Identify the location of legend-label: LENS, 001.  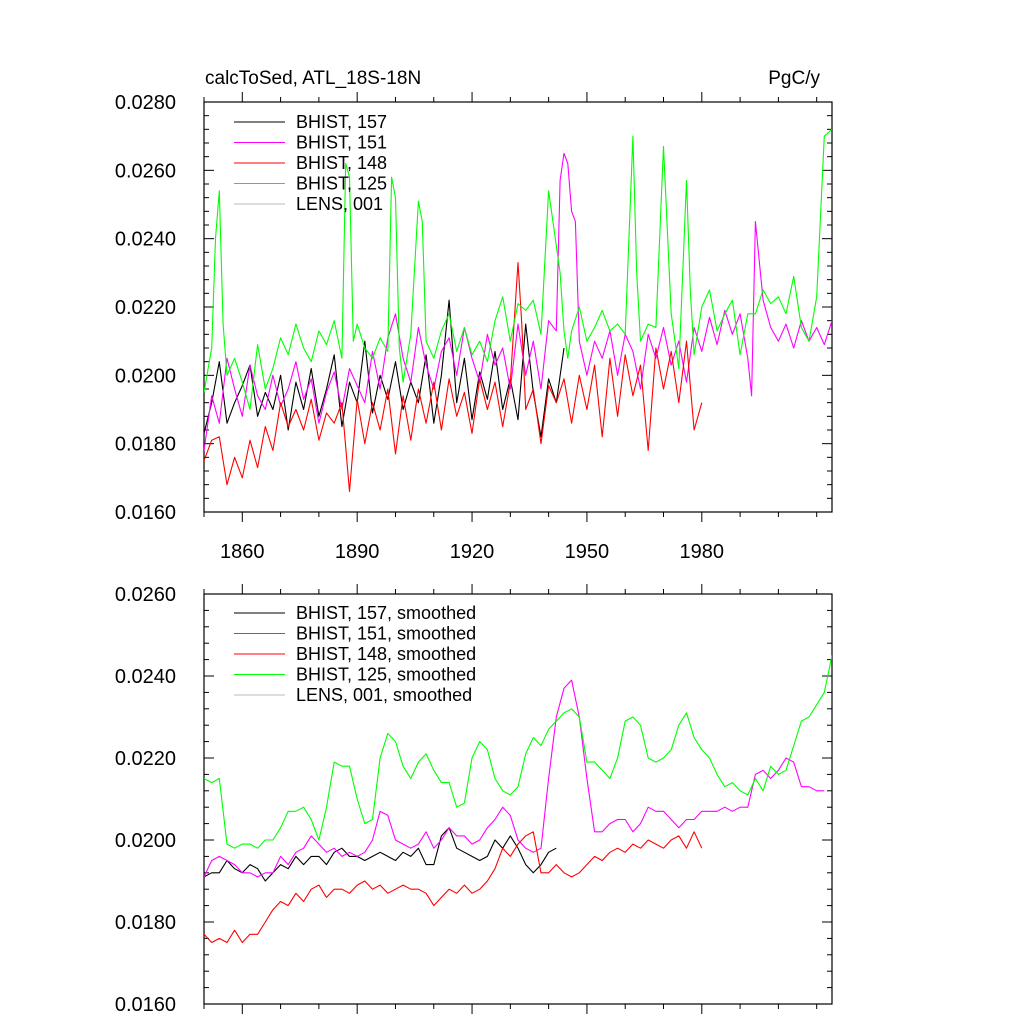
(339, 204).